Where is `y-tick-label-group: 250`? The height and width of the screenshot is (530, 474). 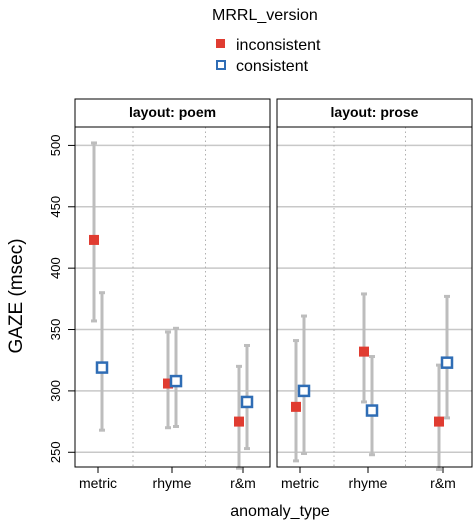 y-tick-label-group: 250 is located at coordinates (55, 452).